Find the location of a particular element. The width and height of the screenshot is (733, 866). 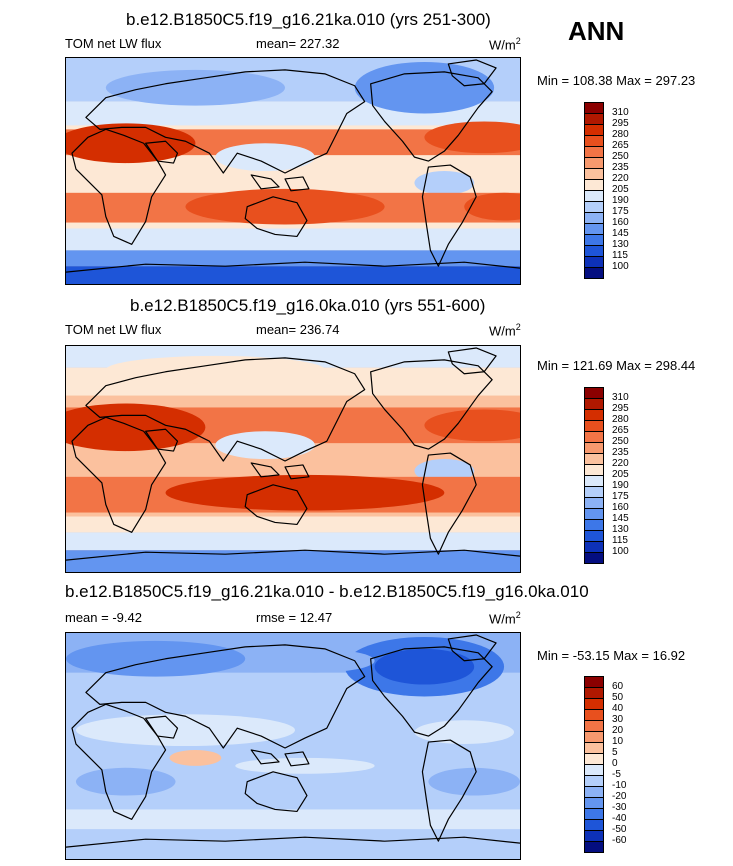

colorbar-tick-label: -60 is located at coordinates (619, 840).